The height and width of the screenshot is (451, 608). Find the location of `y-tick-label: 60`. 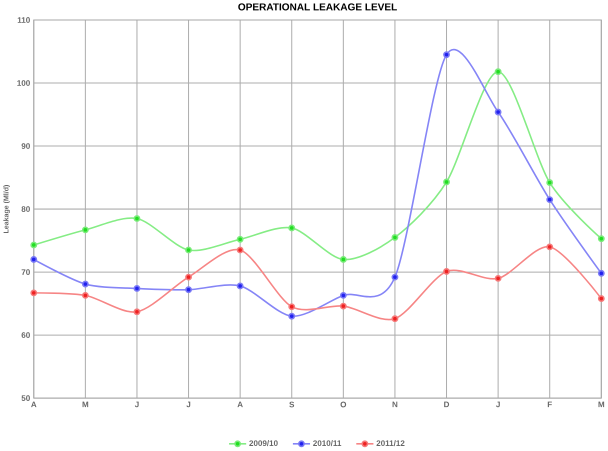

y-tick-label: 60 is located at coordinates (26, 335).